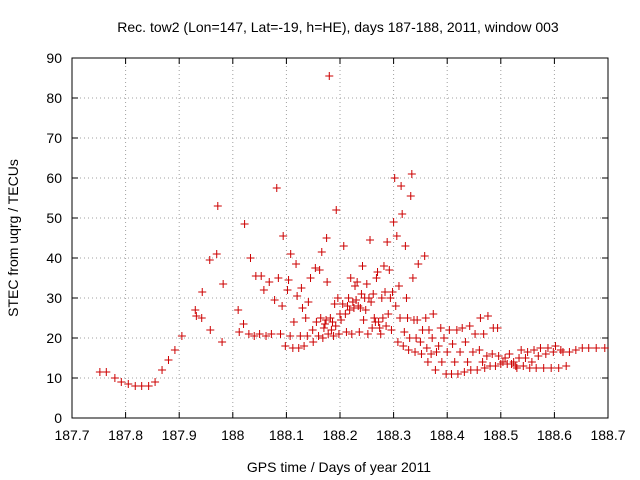 The image size is (640, 480). What do you see at coordinates (54, 378) in the screenshot?
I see `y-tick-label: 10` at bounding box center [54, 378].